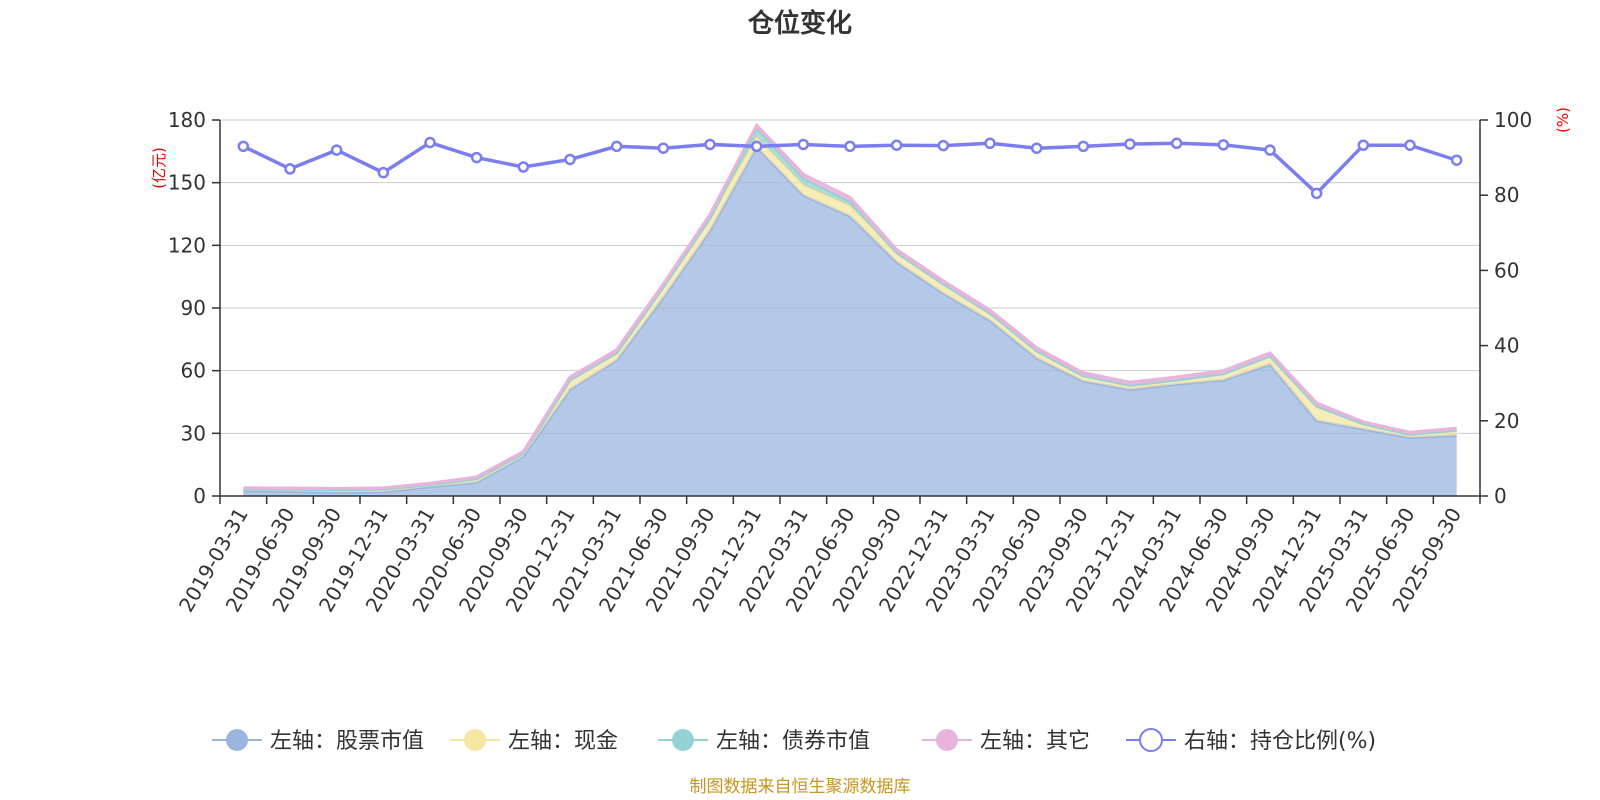 The height and width of the screenshot is (800, 1600). Describe the element at coordinates (563, 741) in the screenshot. I see `legend-label-1: 左轴：现金` at that location.